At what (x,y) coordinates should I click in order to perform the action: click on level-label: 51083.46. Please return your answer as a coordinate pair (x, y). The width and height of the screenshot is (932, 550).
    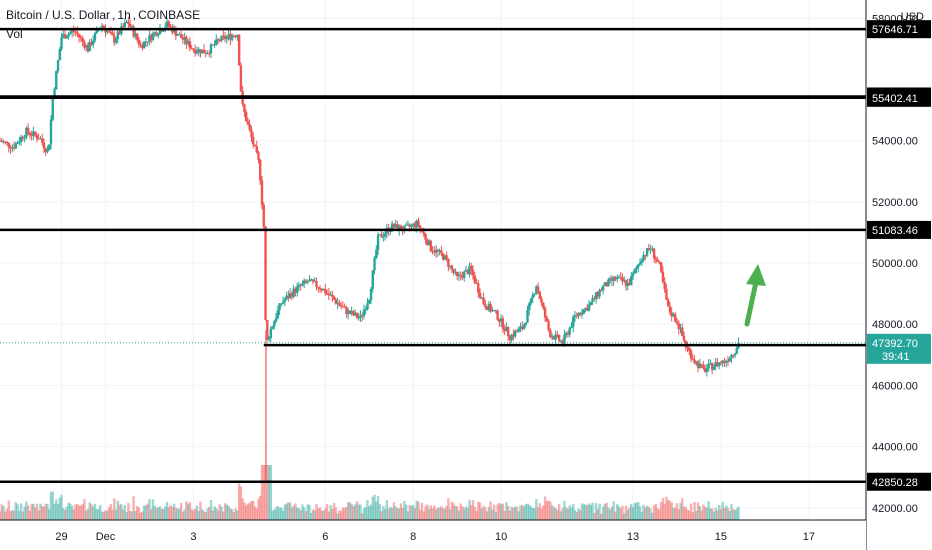
    Looking at the image, I should click on (895, 231).